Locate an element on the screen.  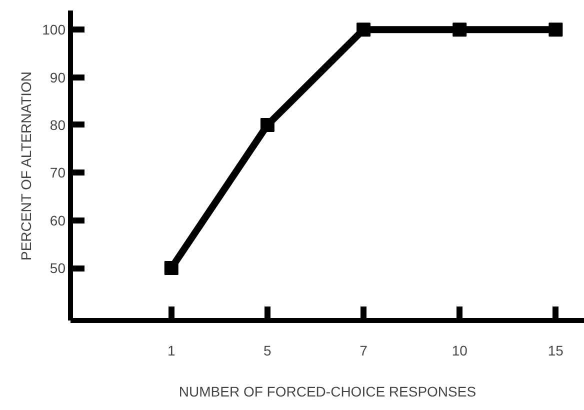
x-axis-title: NUMBER OF FORCED-CHOICE RESPONSES is located at coordinates (327, 392).